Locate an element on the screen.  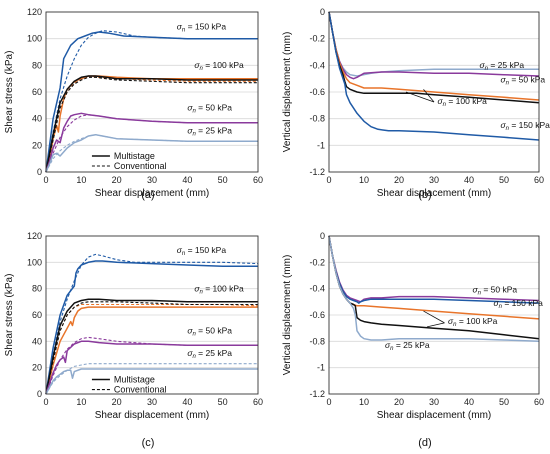
y-tick-label: -0.2 is located at coordinates (317, 39).